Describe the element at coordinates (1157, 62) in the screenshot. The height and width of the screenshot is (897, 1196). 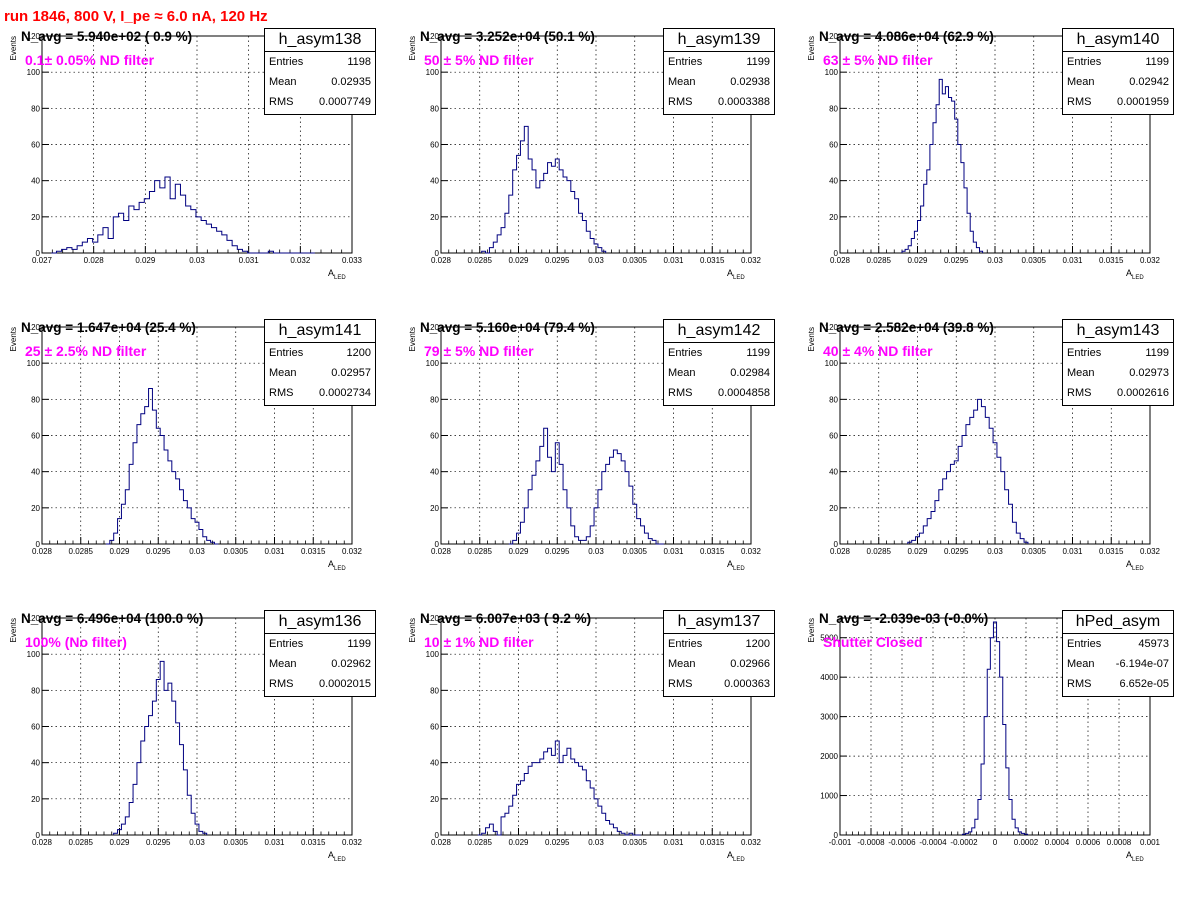
I see `stats-value: 1199` at that location.